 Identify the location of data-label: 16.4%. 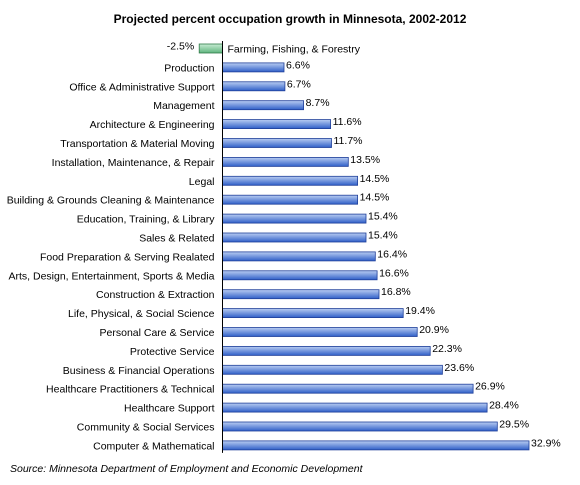
(392, 254).